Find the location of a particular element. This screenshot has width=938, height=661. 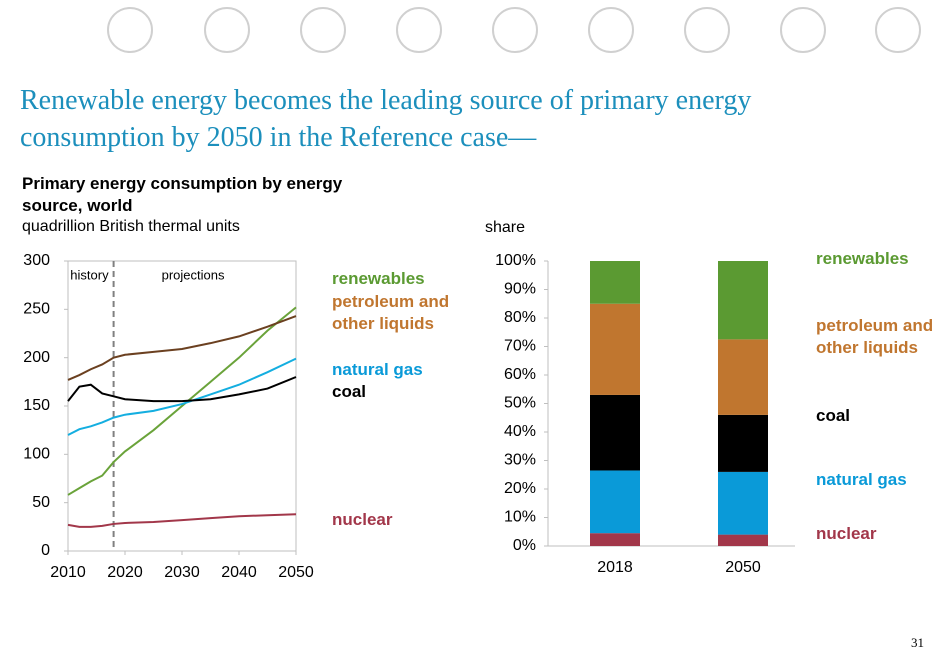

series-label: nuclear is located at coordinates (362, 519).